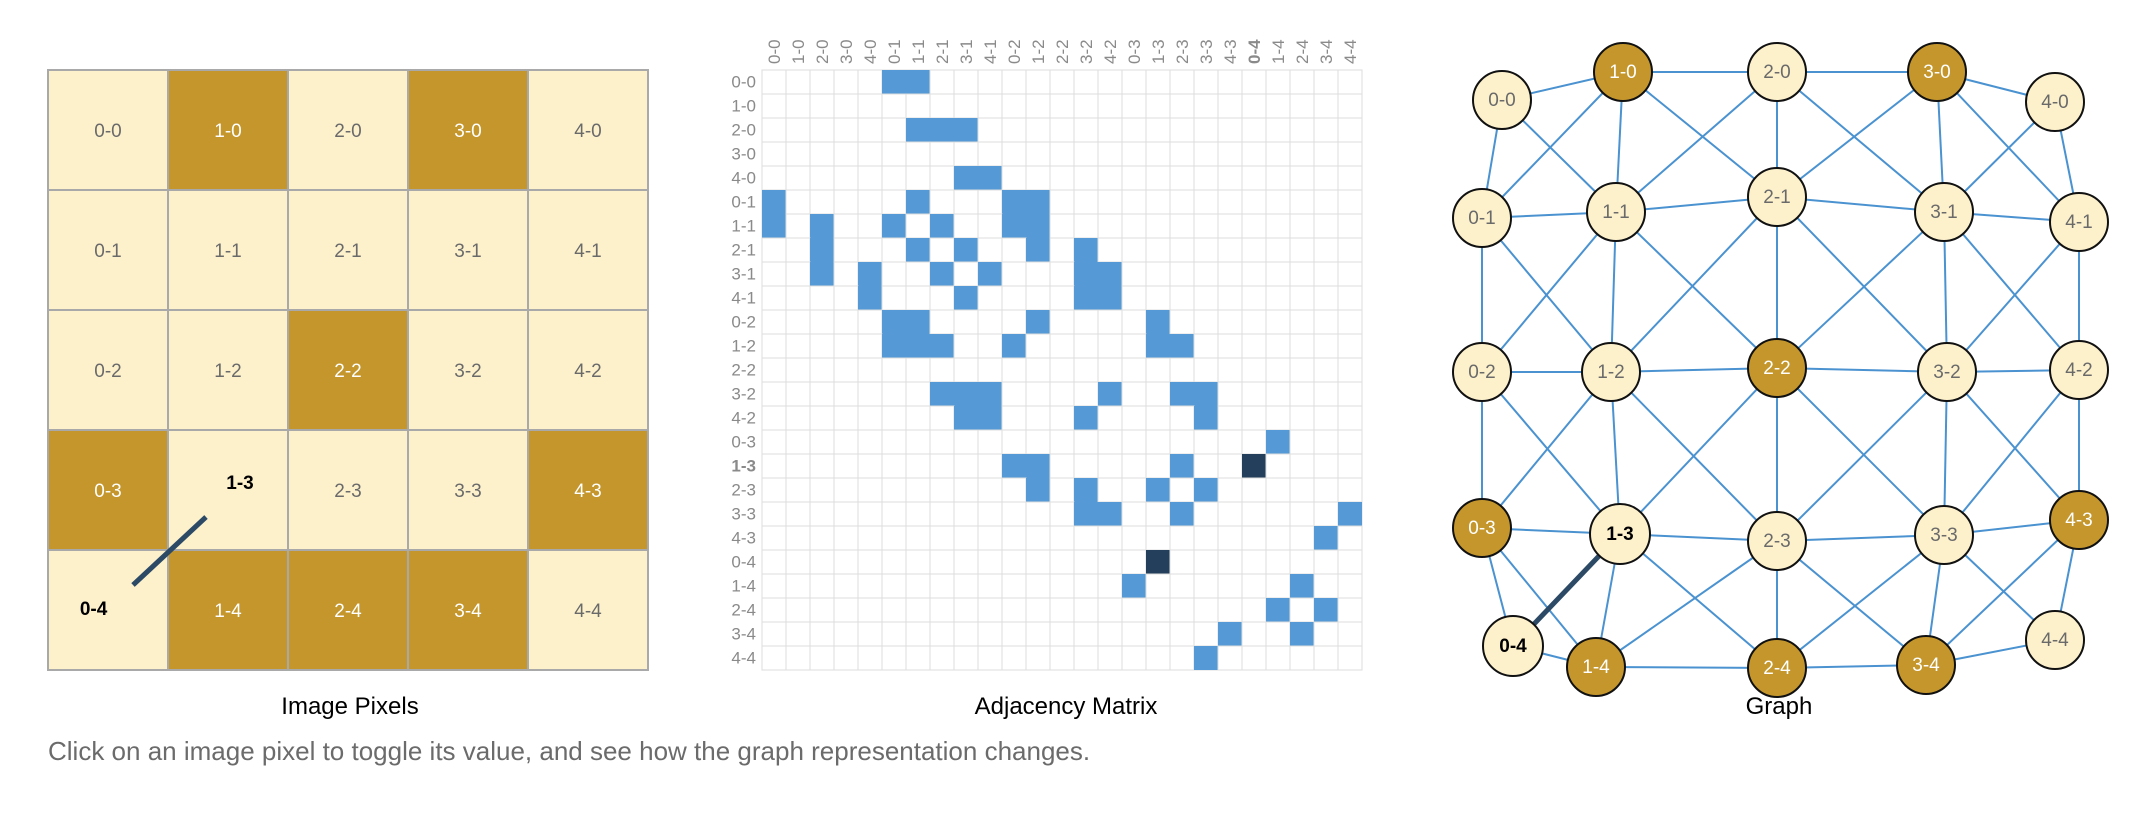  I want to click on image-pixels-caption: Image Pixels, so click(349, 706).